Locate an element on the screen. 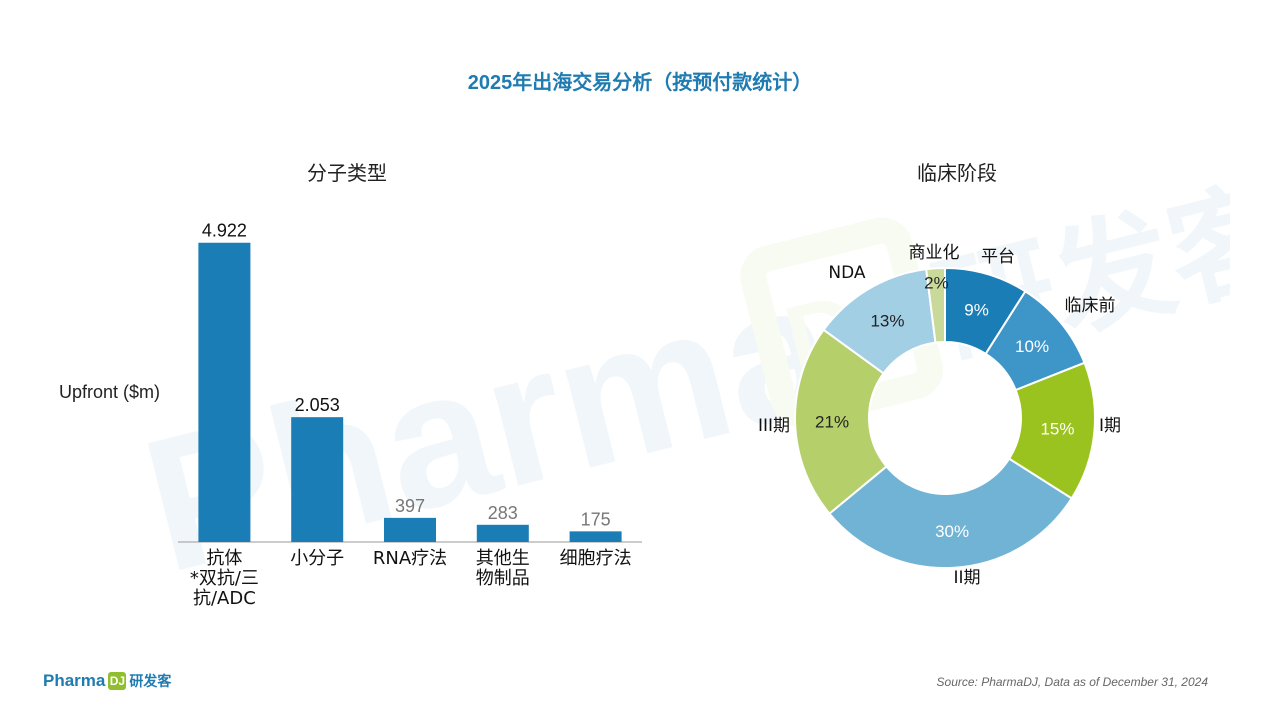 This screenshot has height=720, width=1280. category-label-2-0: RNA疗法 is located at coordinates (410, 558).